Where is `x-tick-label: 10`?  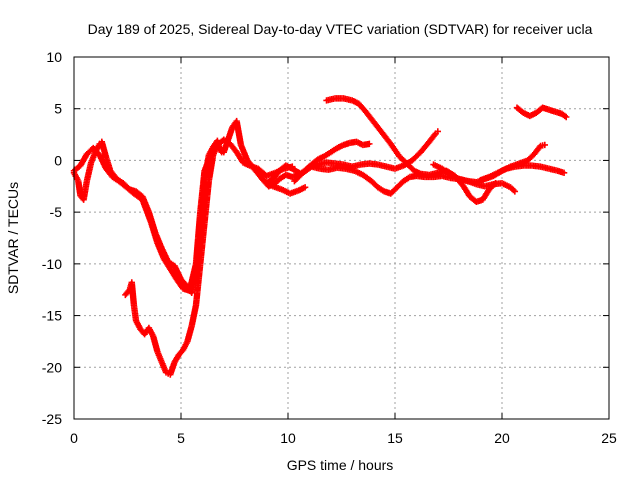 x-tick-label: 10 is located at coordinates (288, 438).